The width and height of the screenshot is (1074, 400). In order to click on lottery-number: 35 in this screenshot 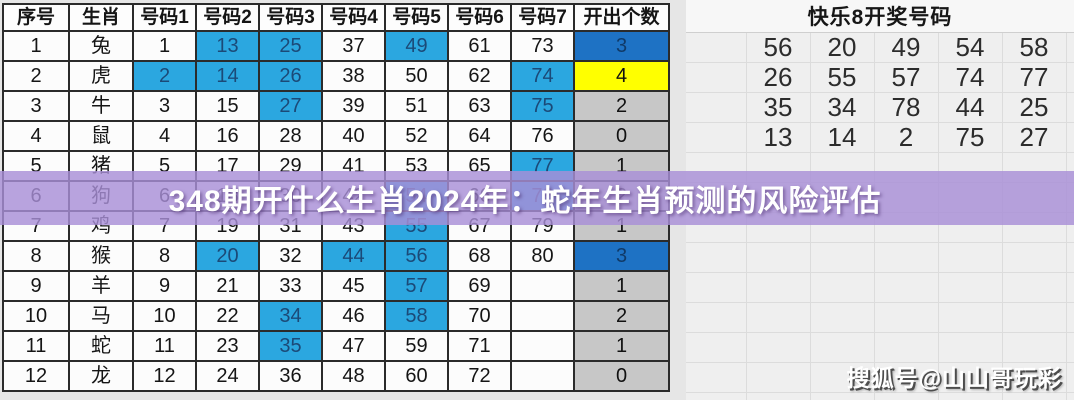, I will do `click(778, 106)`.